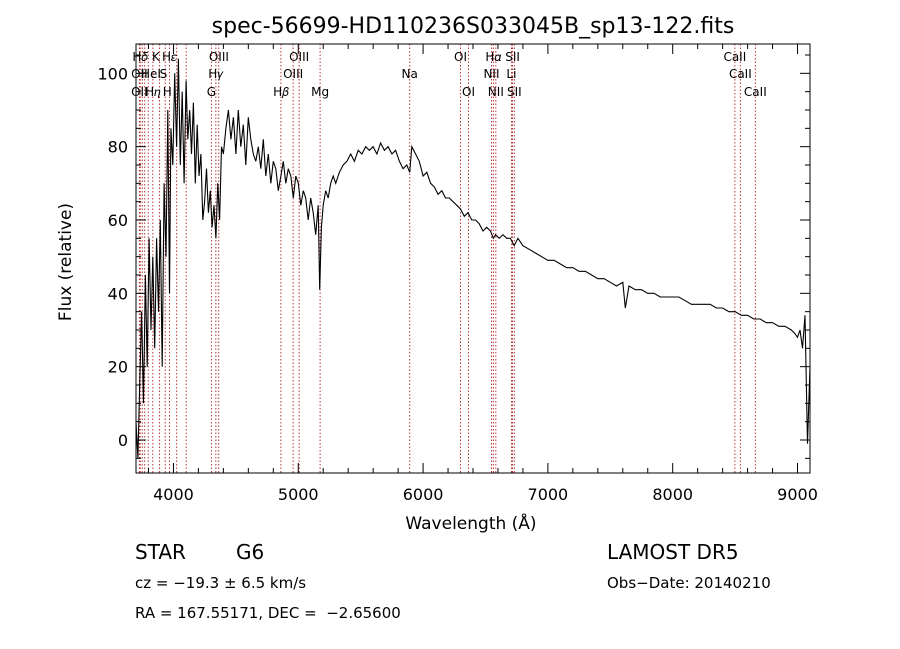  I want to click on y-tick-label: 0, so click(123, 440).